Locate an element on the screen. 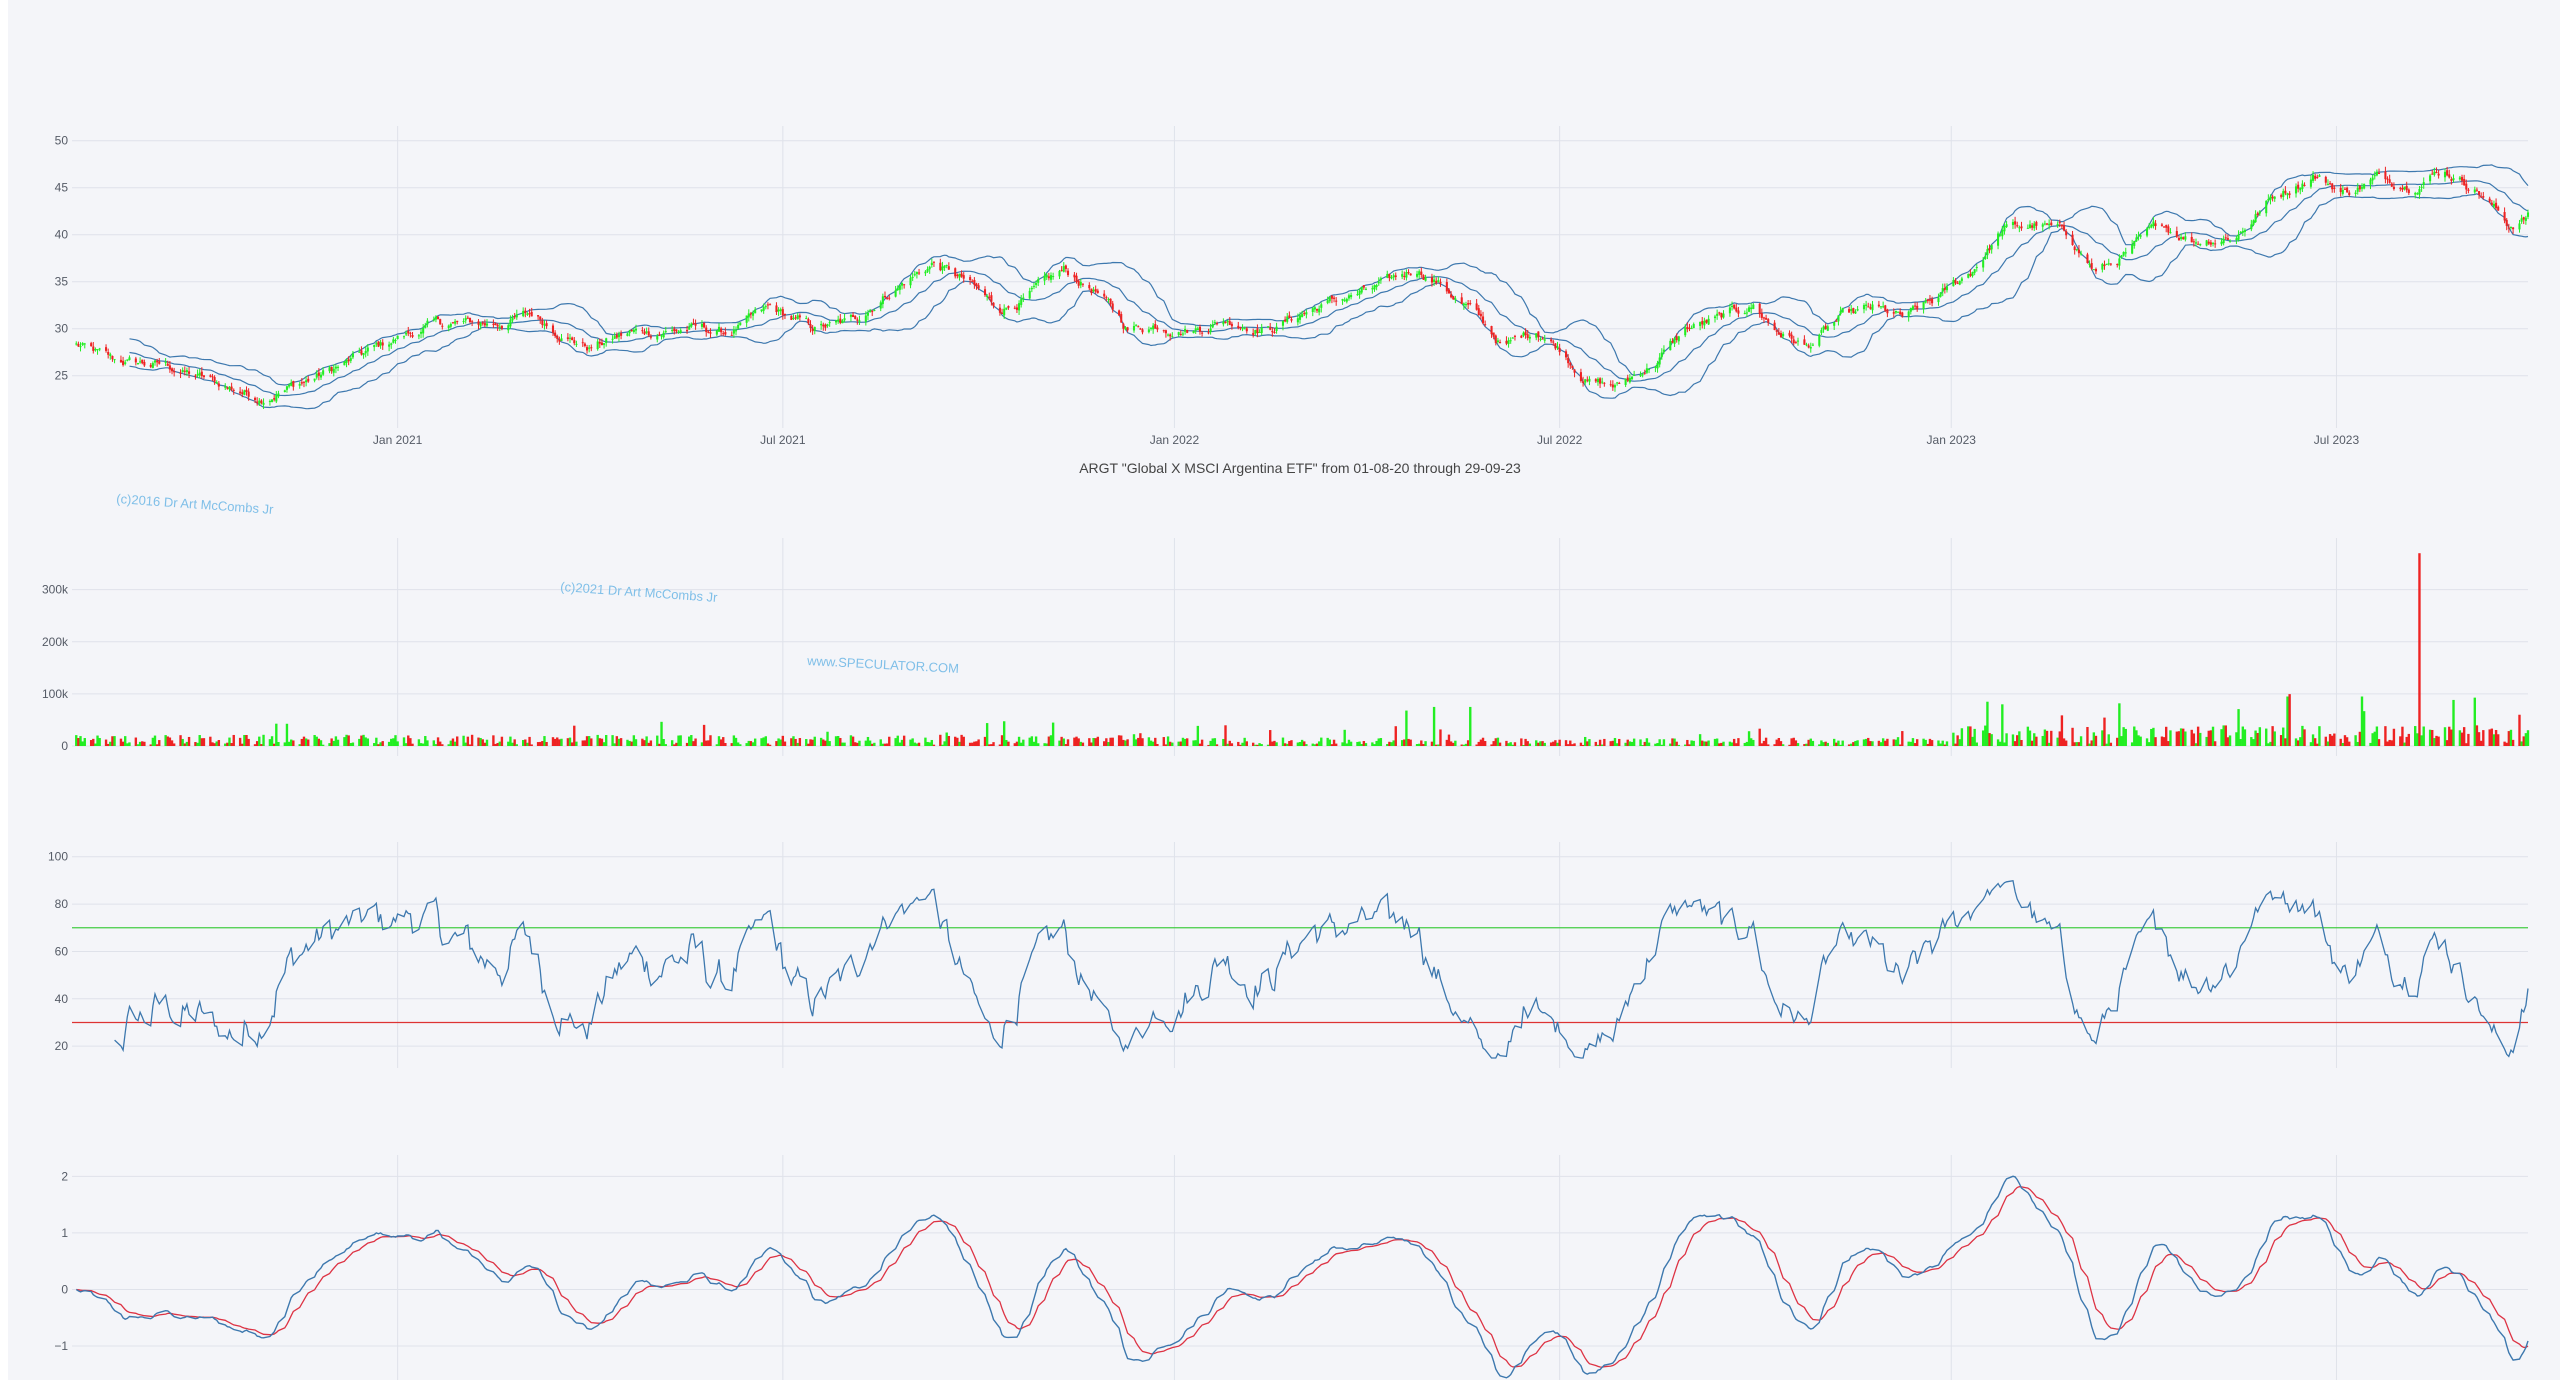 The height and width of the screenshot is (1380, 2560). price-y-tick-label: 25 is located at coordinates (62, 376).